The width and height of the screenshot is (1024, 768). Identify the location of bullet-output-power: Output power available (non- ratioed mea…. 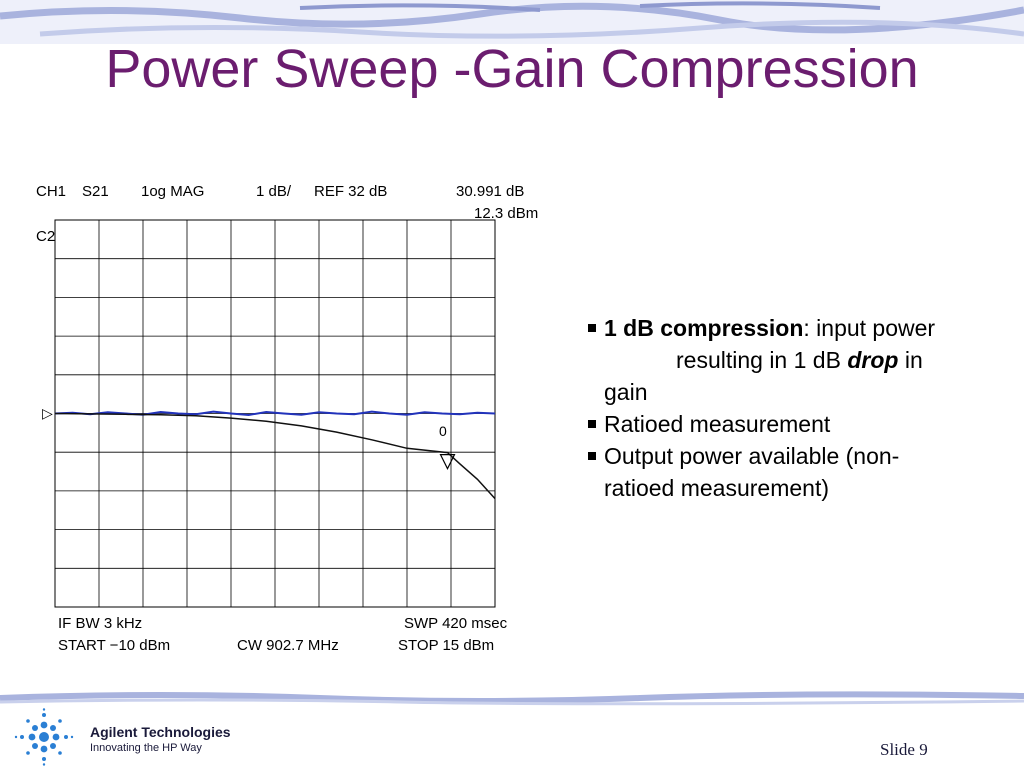
(798, 472).